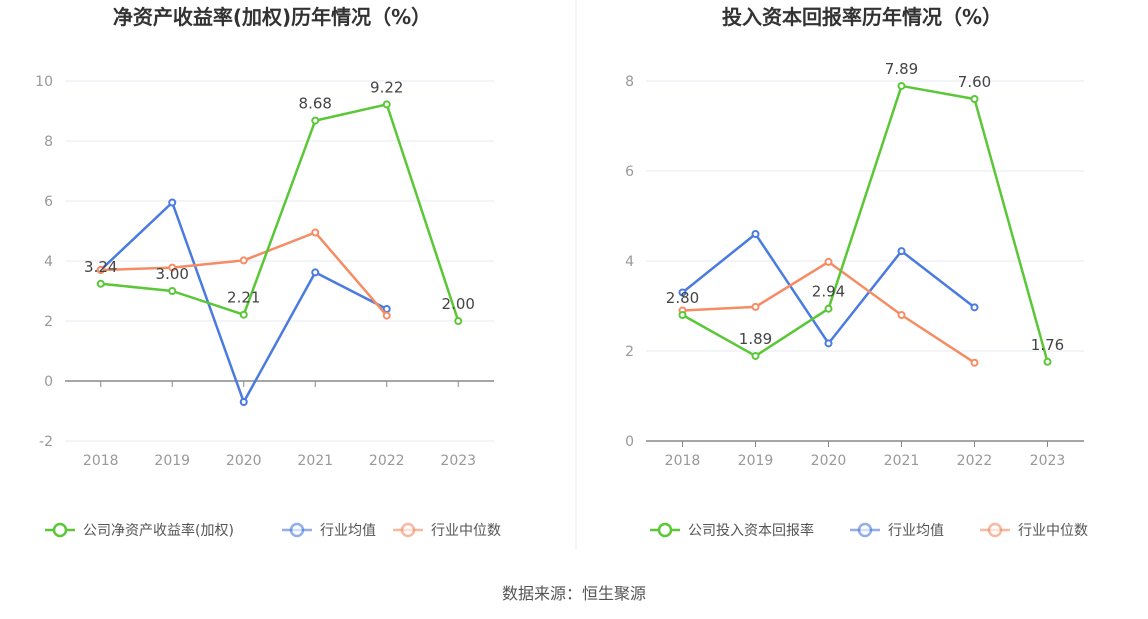 This screenshot has width=1148, height=619. What do you see at coordinates (243, 298) in the screenshot?
I see `data-label: 2.21` at bounding box center [243, 298].